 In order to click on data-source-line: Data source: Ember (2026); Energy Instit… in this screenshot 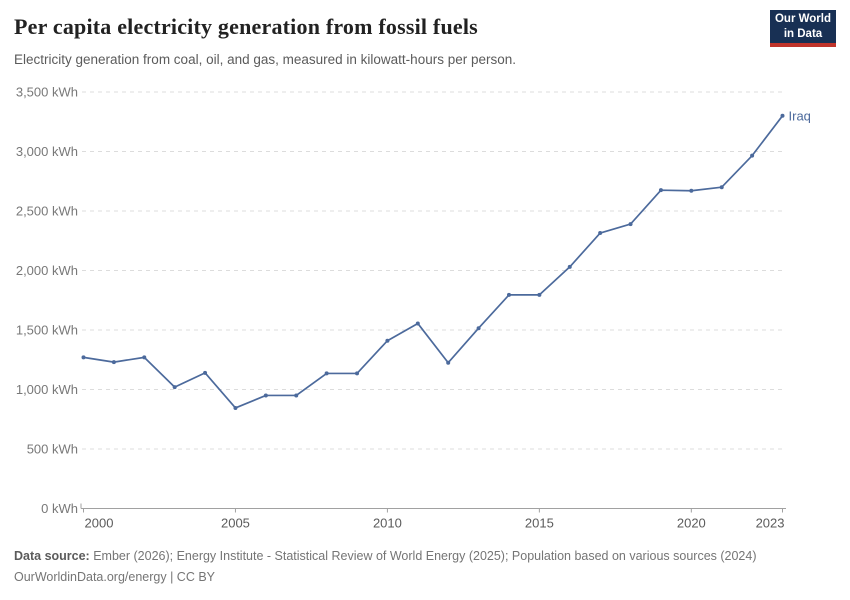, I will do `click(424, 556)`.